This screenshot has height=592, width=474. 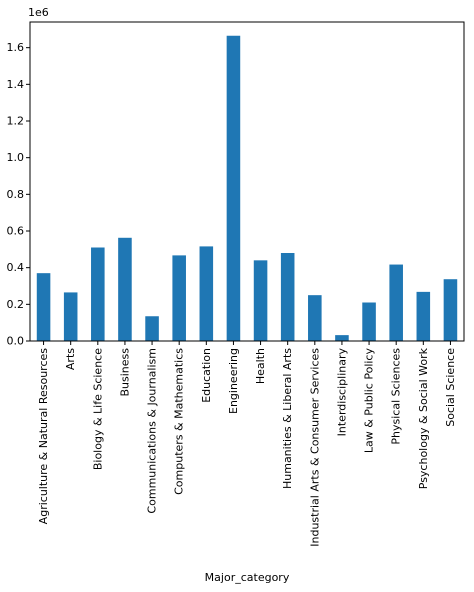 I want to click on y-tick-label: 1.0, so click(x=16, y=157).